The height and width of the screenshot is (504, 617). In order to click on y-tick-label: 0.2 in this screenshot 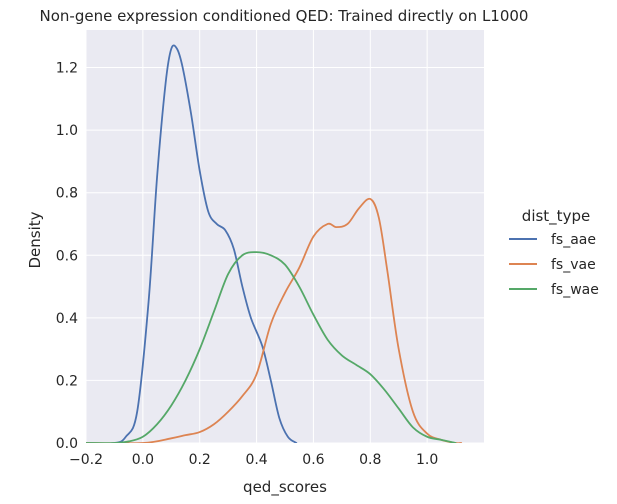, I will do `click(67, 381)`.